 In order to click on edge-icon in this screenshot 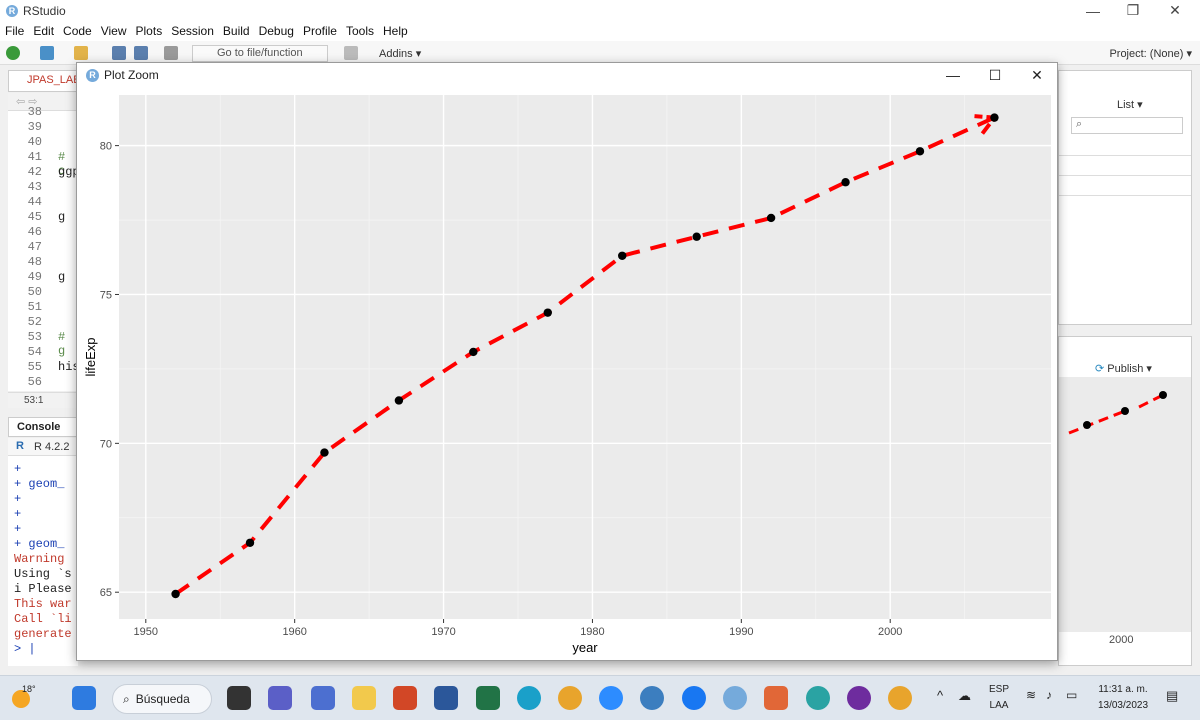, I will do `click(529, 698)`.